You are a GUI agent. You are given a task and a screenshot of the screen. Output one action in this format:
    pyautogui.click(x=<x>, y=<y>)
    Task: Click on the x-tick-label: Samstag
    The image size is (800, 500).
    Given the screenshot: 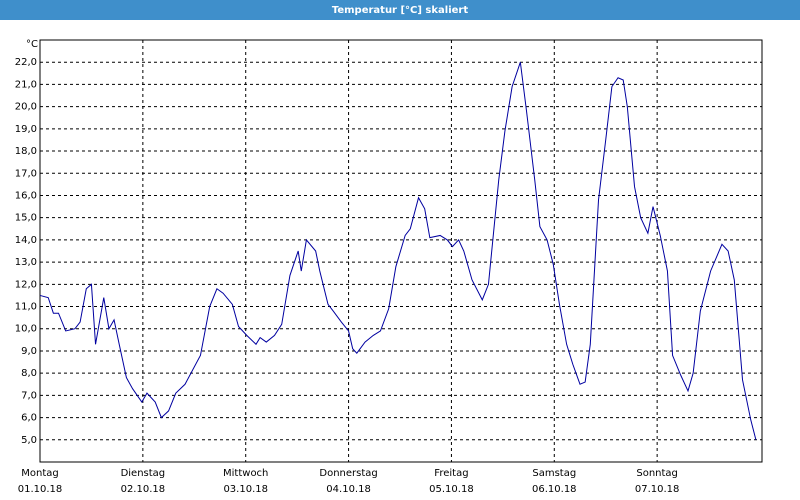 What is the action you would take?
    pyautogui.click(x=554, y=473)
    